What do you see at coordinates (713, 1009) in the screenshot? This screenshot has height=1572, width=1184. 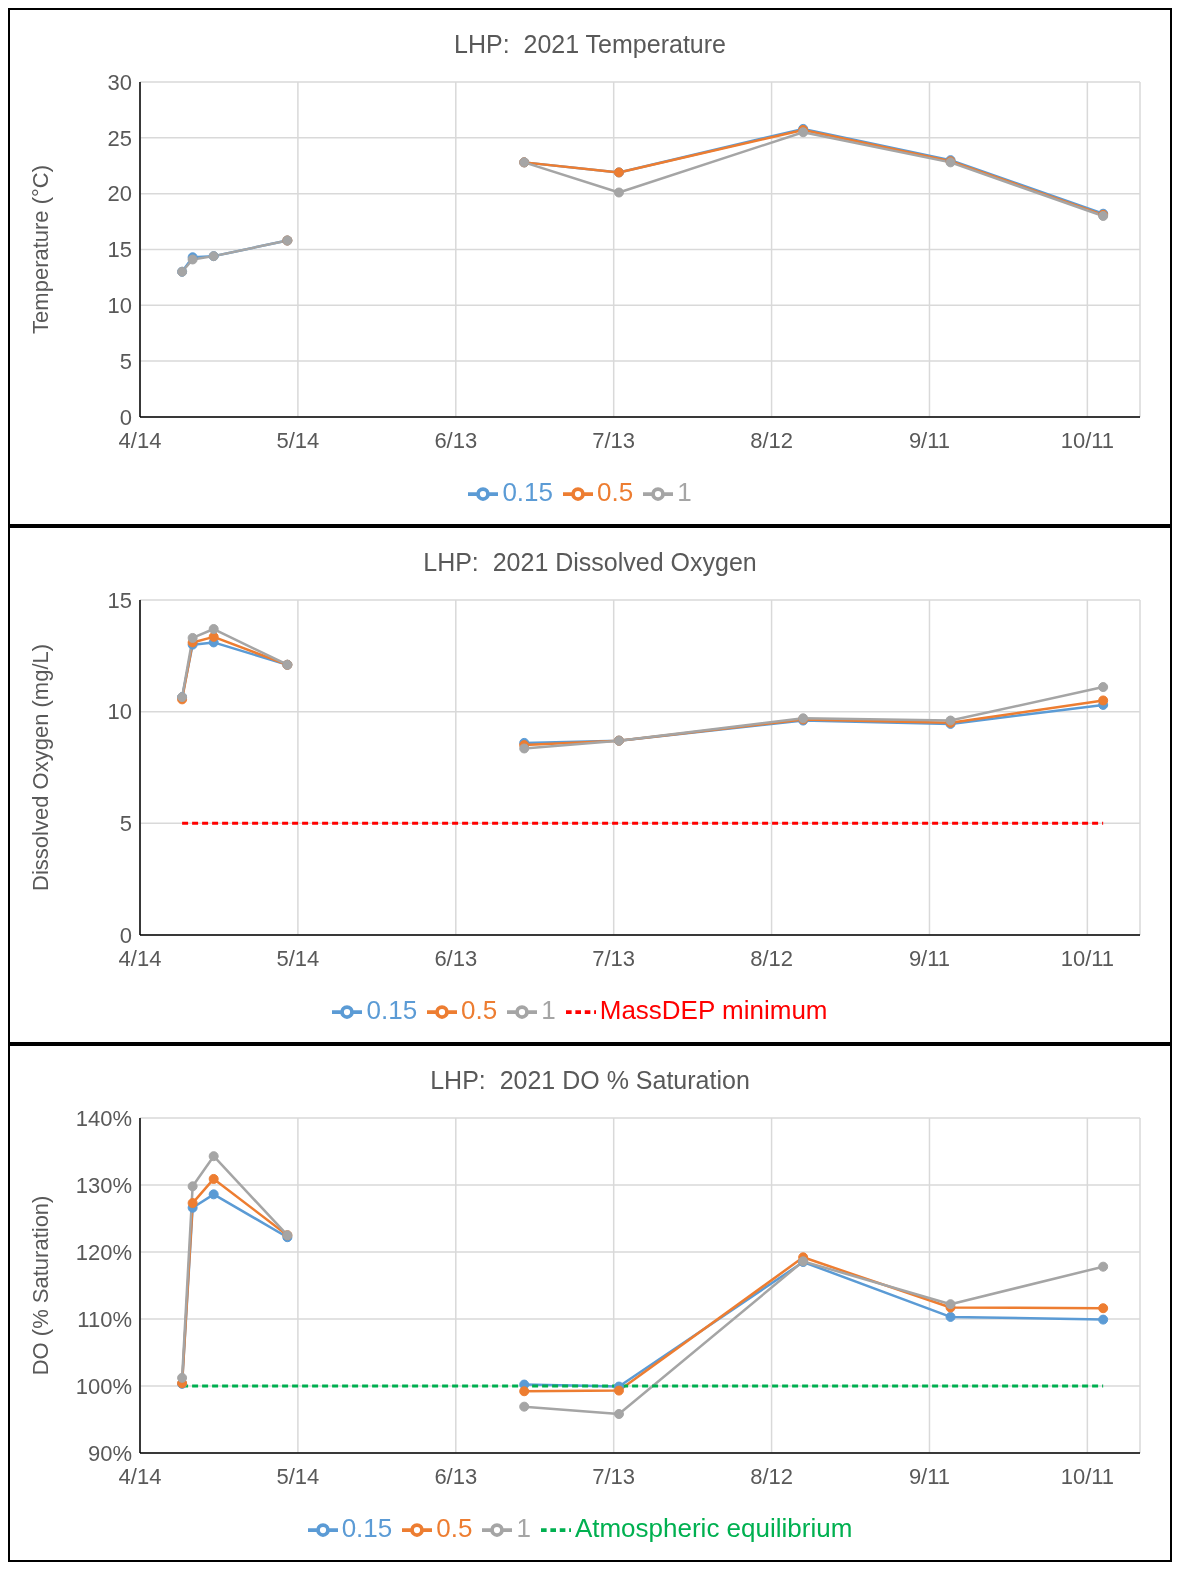 I see `legend-label: MassDEP minimum` at bounding box center [713, 1009].